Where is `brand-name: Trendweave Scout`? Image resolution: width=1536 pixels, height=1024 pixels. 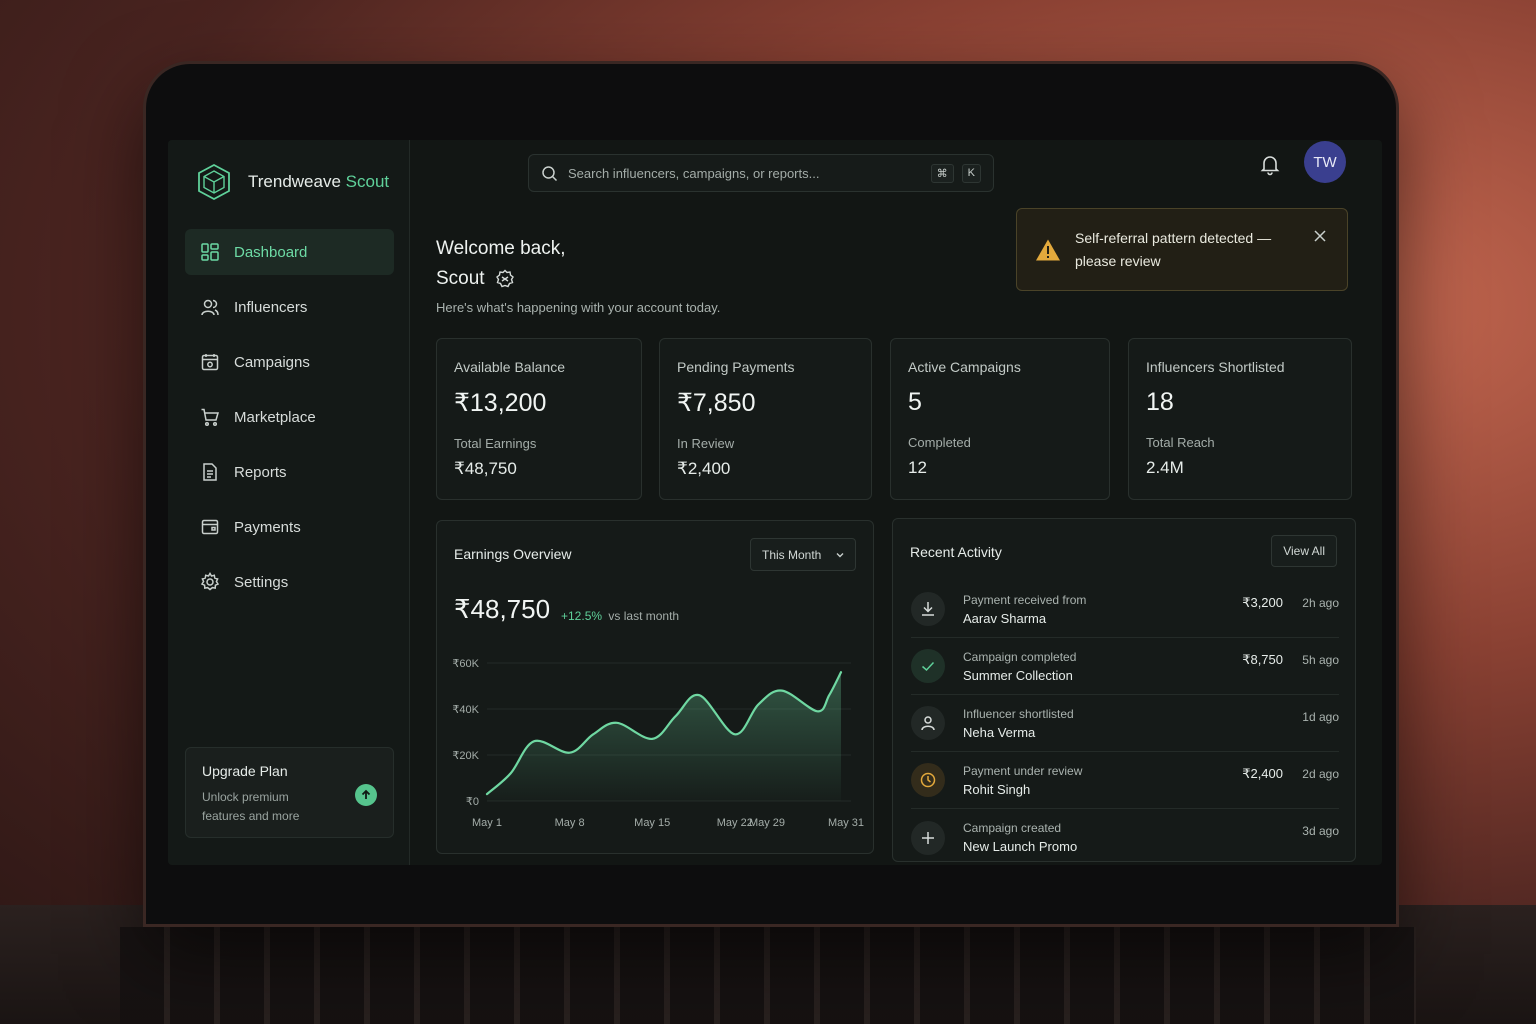
brand-name: Trendweave Scout is located at coordinates (318, 182).